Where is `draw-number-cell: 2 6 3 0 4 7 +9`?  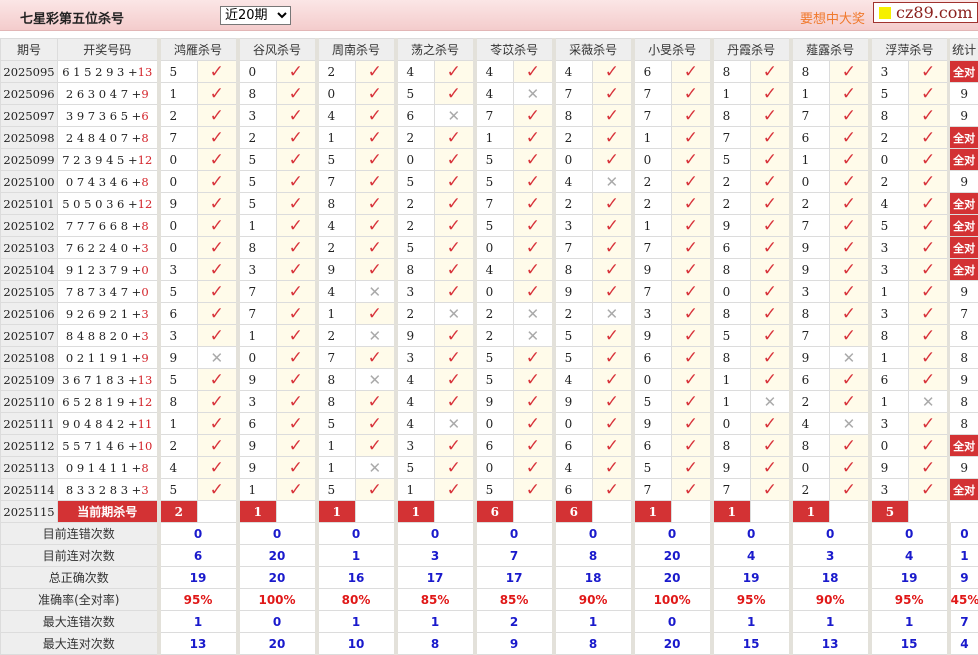 draw-number-cell: 2 6 3 0 4 7 +9 is located at coordinates (108, 94).